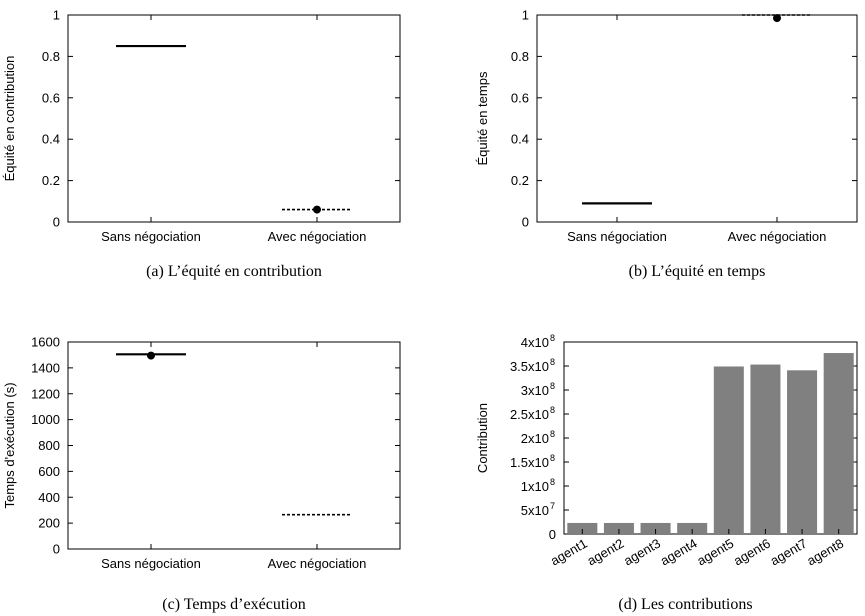 The width and height of the screenshot is (865, 616). What do you see at coordinates (802, 452) in the screenshot?
I see `bar-agent7` at bounding box center [802, 452].